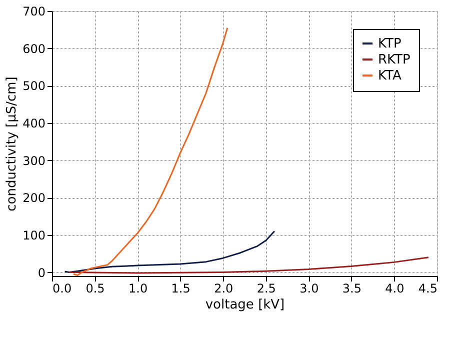 The width and height of the screenshot is (474, 338). Describe the element at coordinates (224, 289) in the screenshot. I see `x-tick-label: 2.0` at that location.